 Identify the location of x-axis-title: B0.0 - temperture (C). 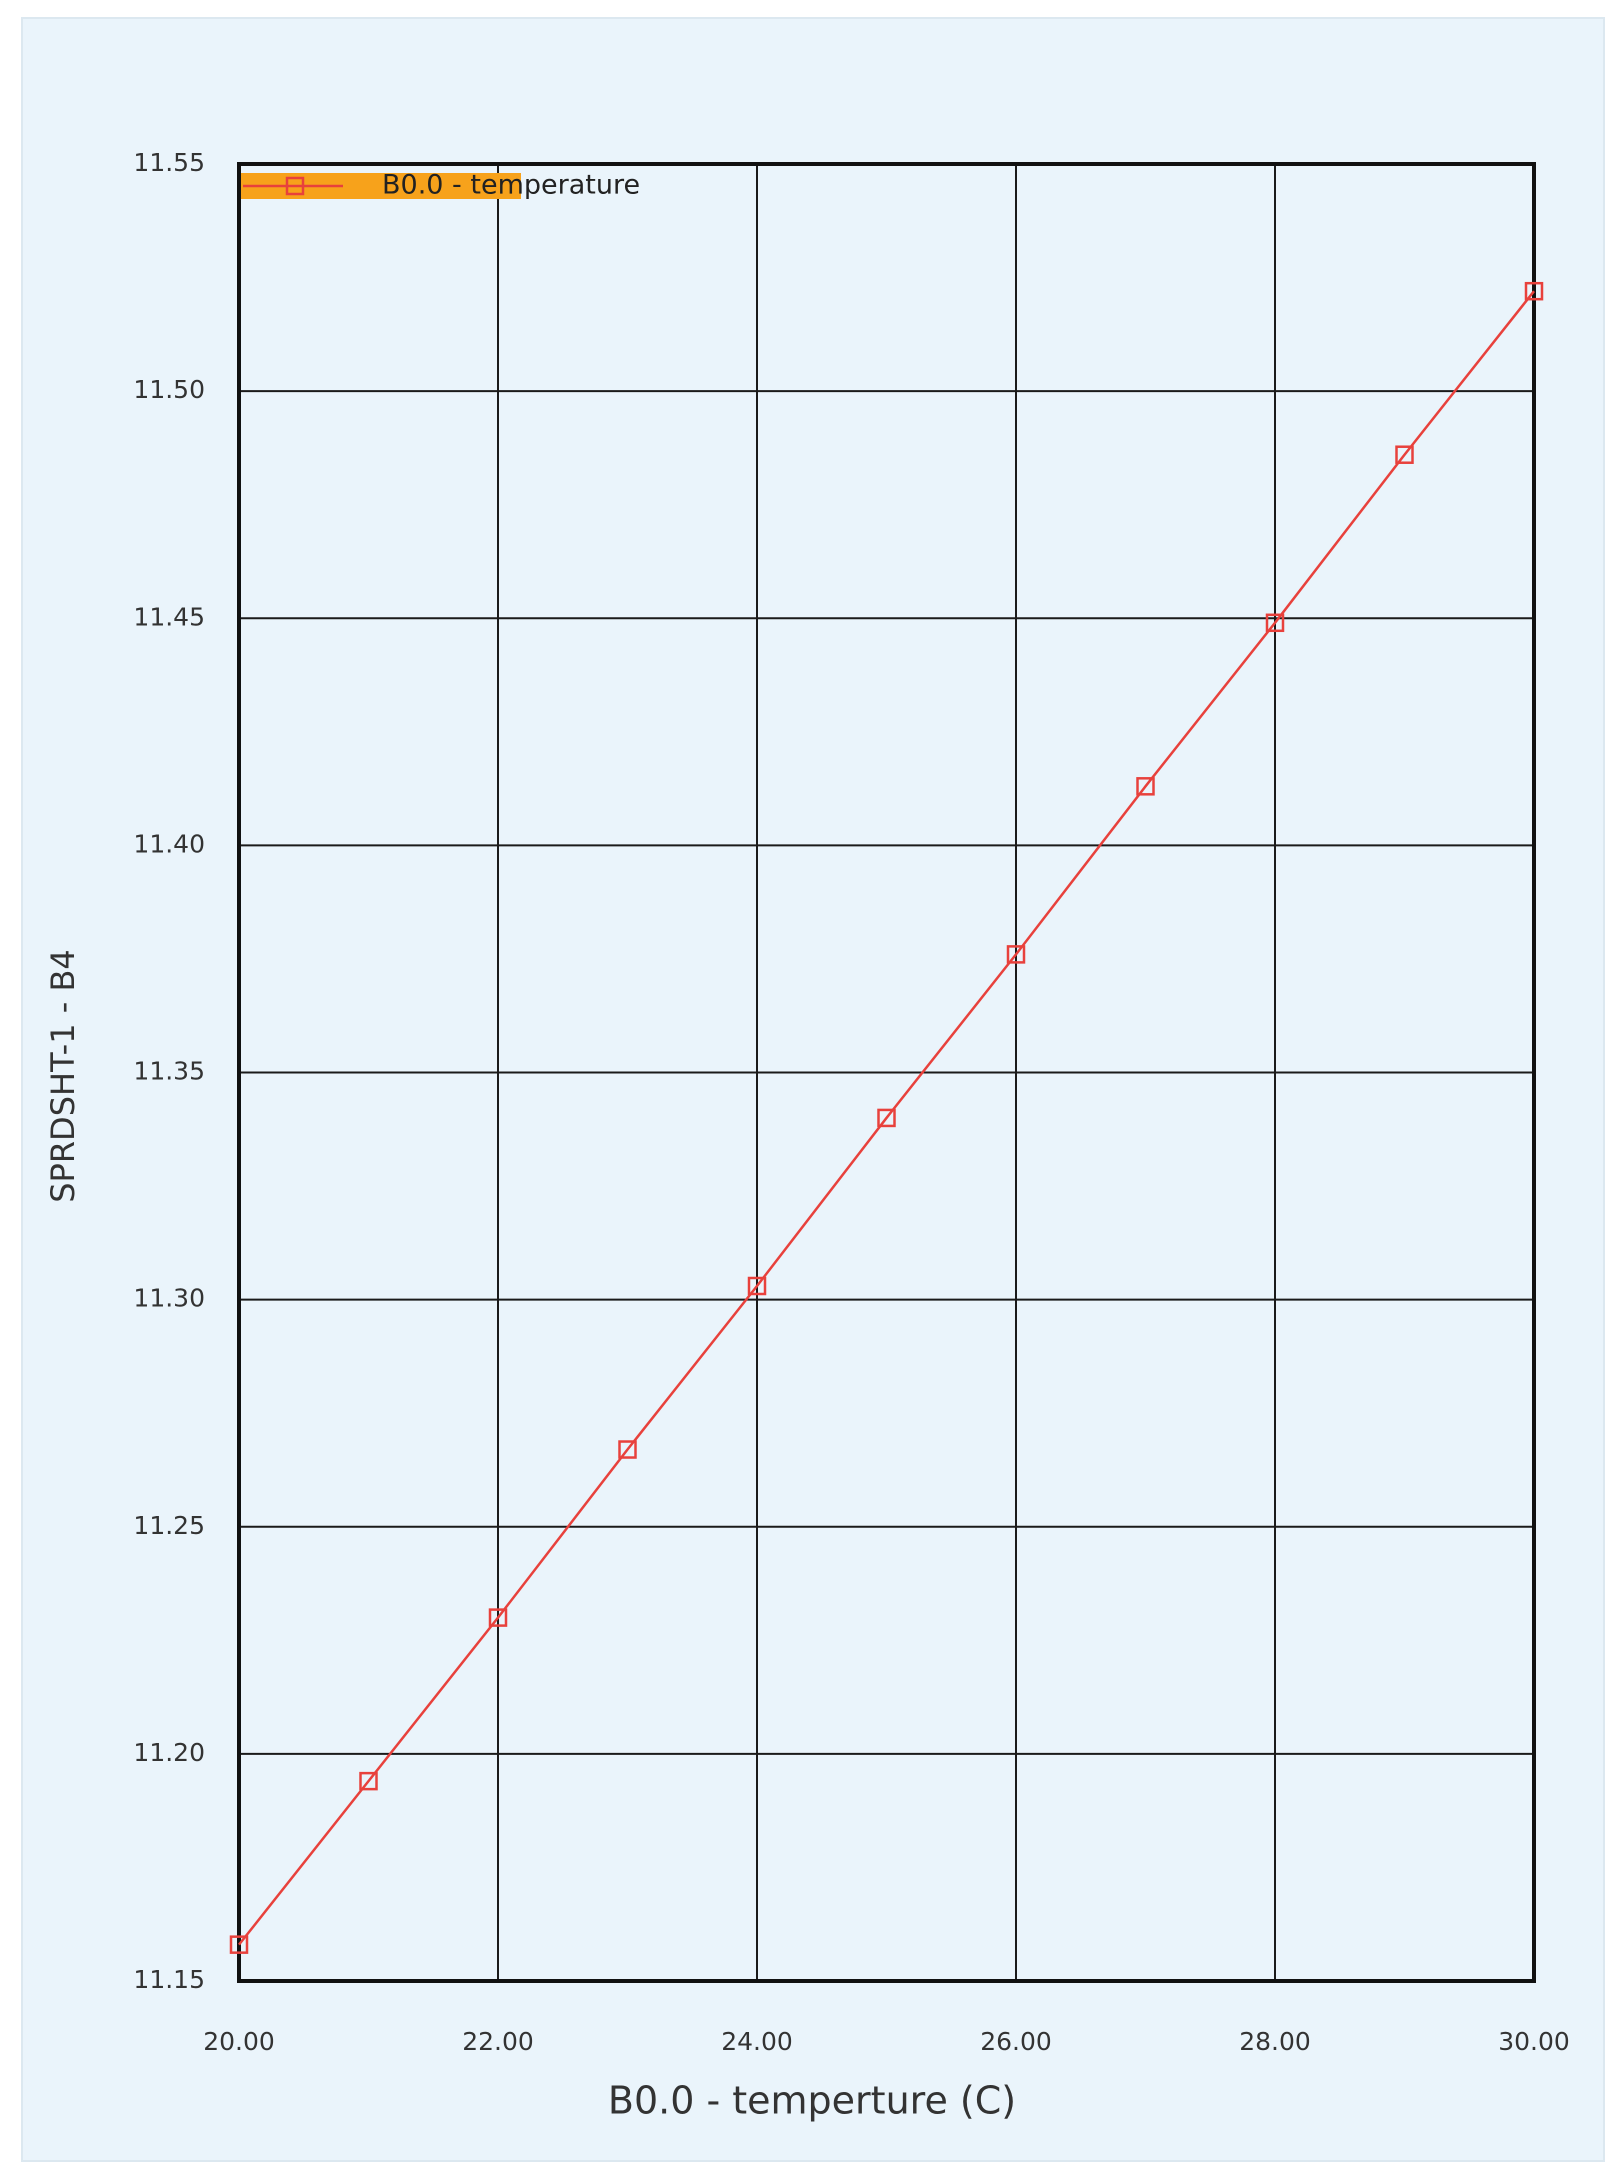
(812, 2101).